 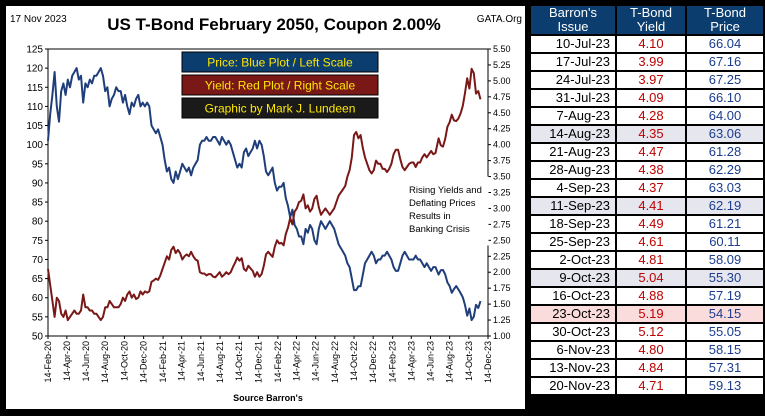 What do you see at coordinates (35, 88) in the screenshot?
I see `left-axis-tick-label: 115` at bounding box center [35, 88].